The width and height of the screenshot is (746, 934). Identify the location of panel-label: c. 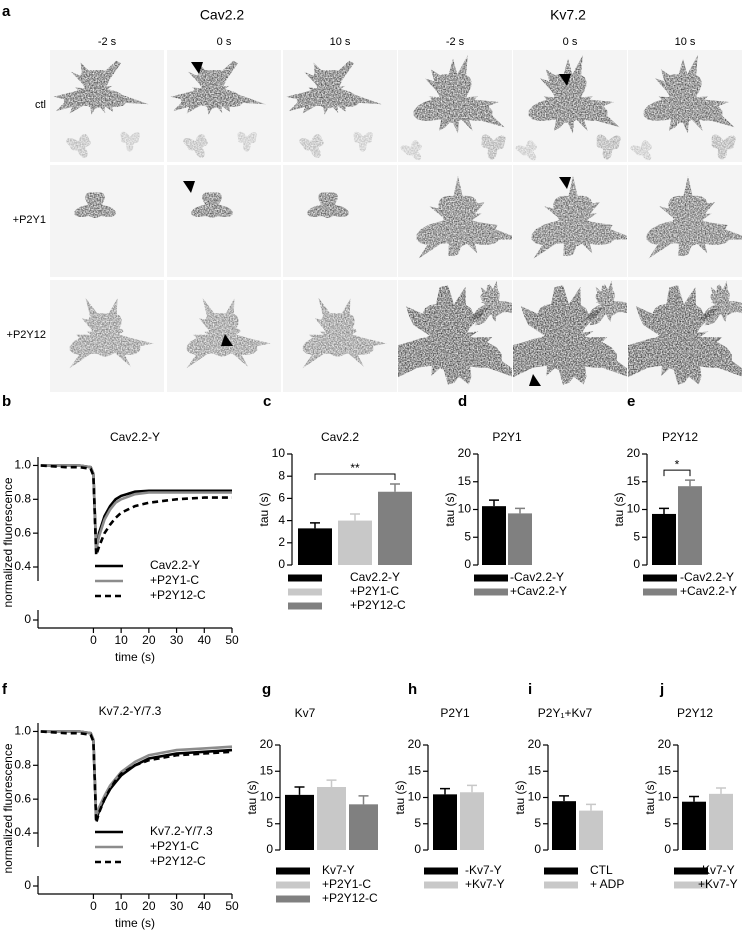
(267, 401).